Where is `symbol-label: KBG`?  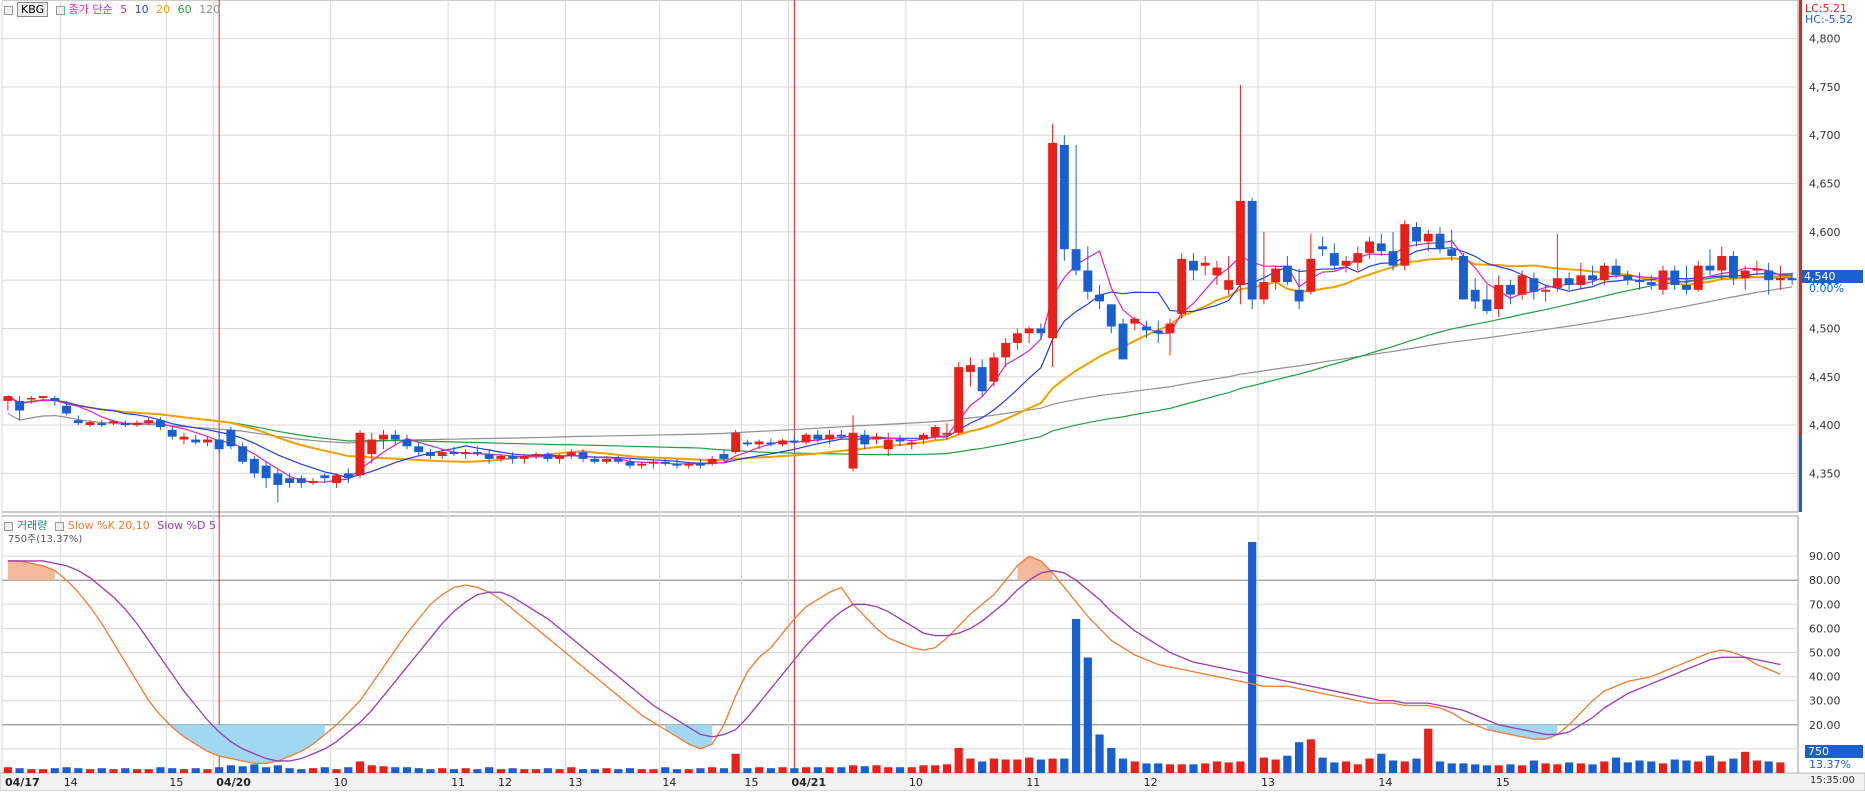
symbol-label: KBG is located at coordinates (33, 9).